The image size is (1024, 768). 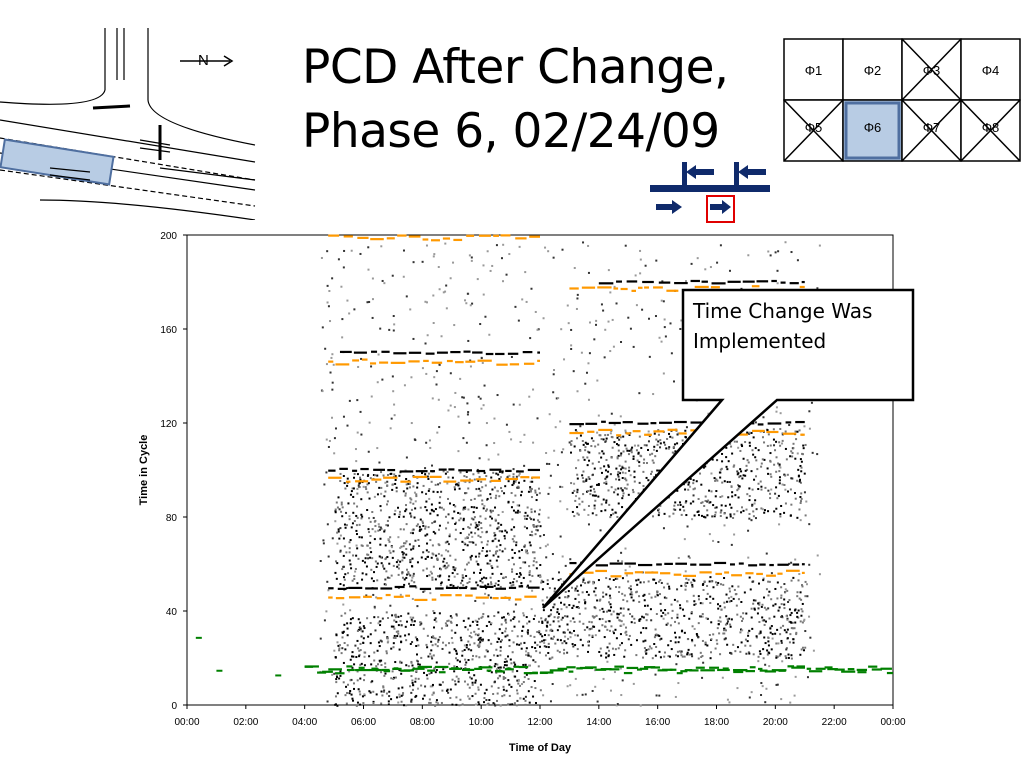 I want to click on y-tick-label: 80, so click(x=172, y=518).